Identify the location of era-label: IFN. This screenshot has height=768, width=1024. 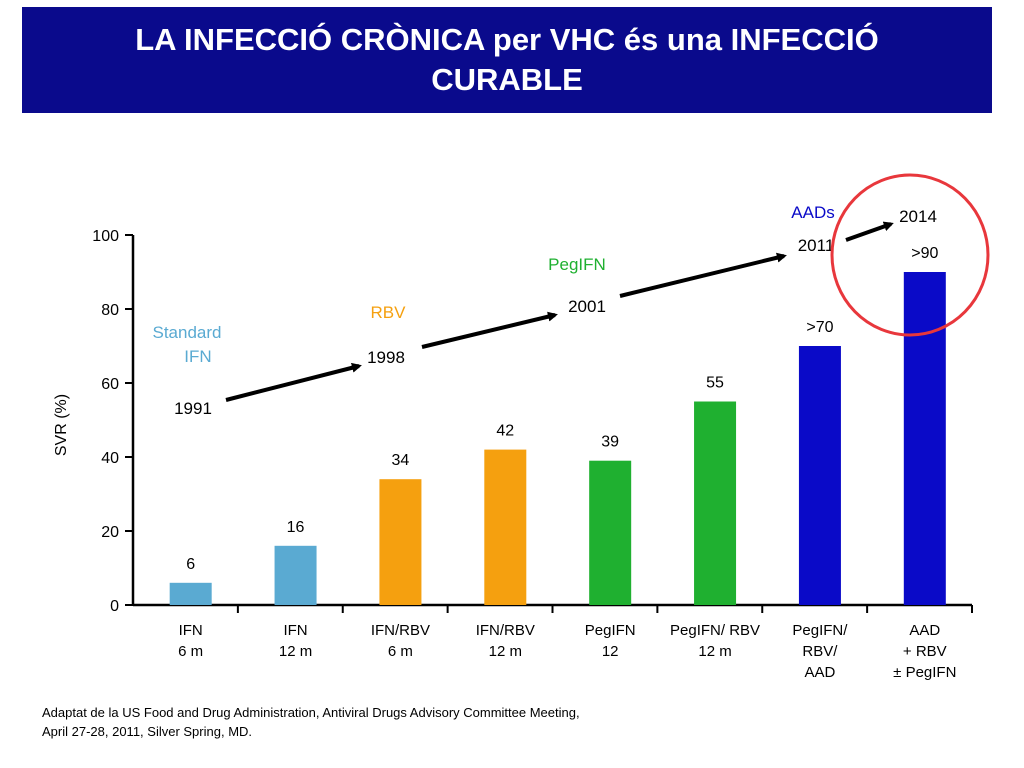
(197, 356).